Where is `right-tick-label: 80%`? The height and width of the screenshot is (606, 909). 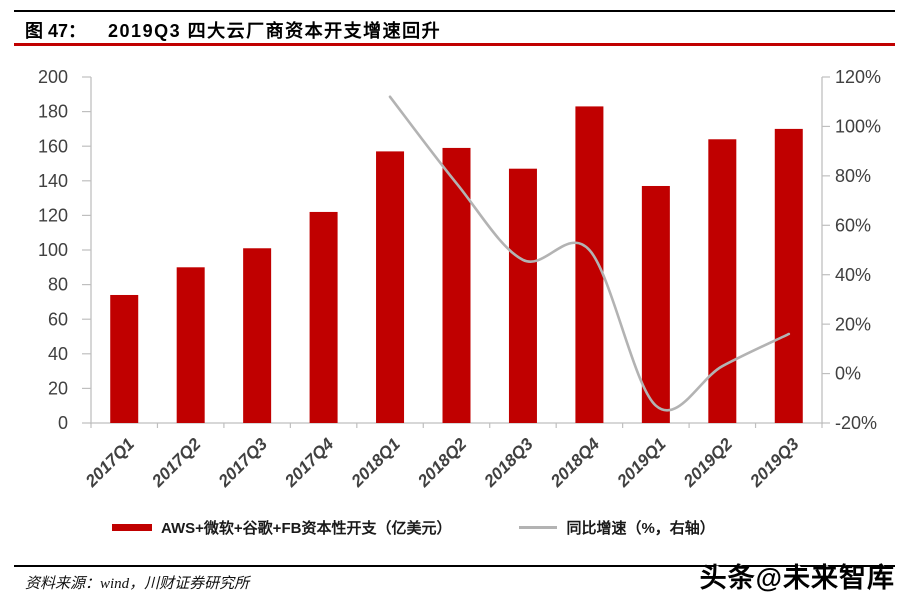 right-tick-label: 80% is located at coordinates (853, 176).